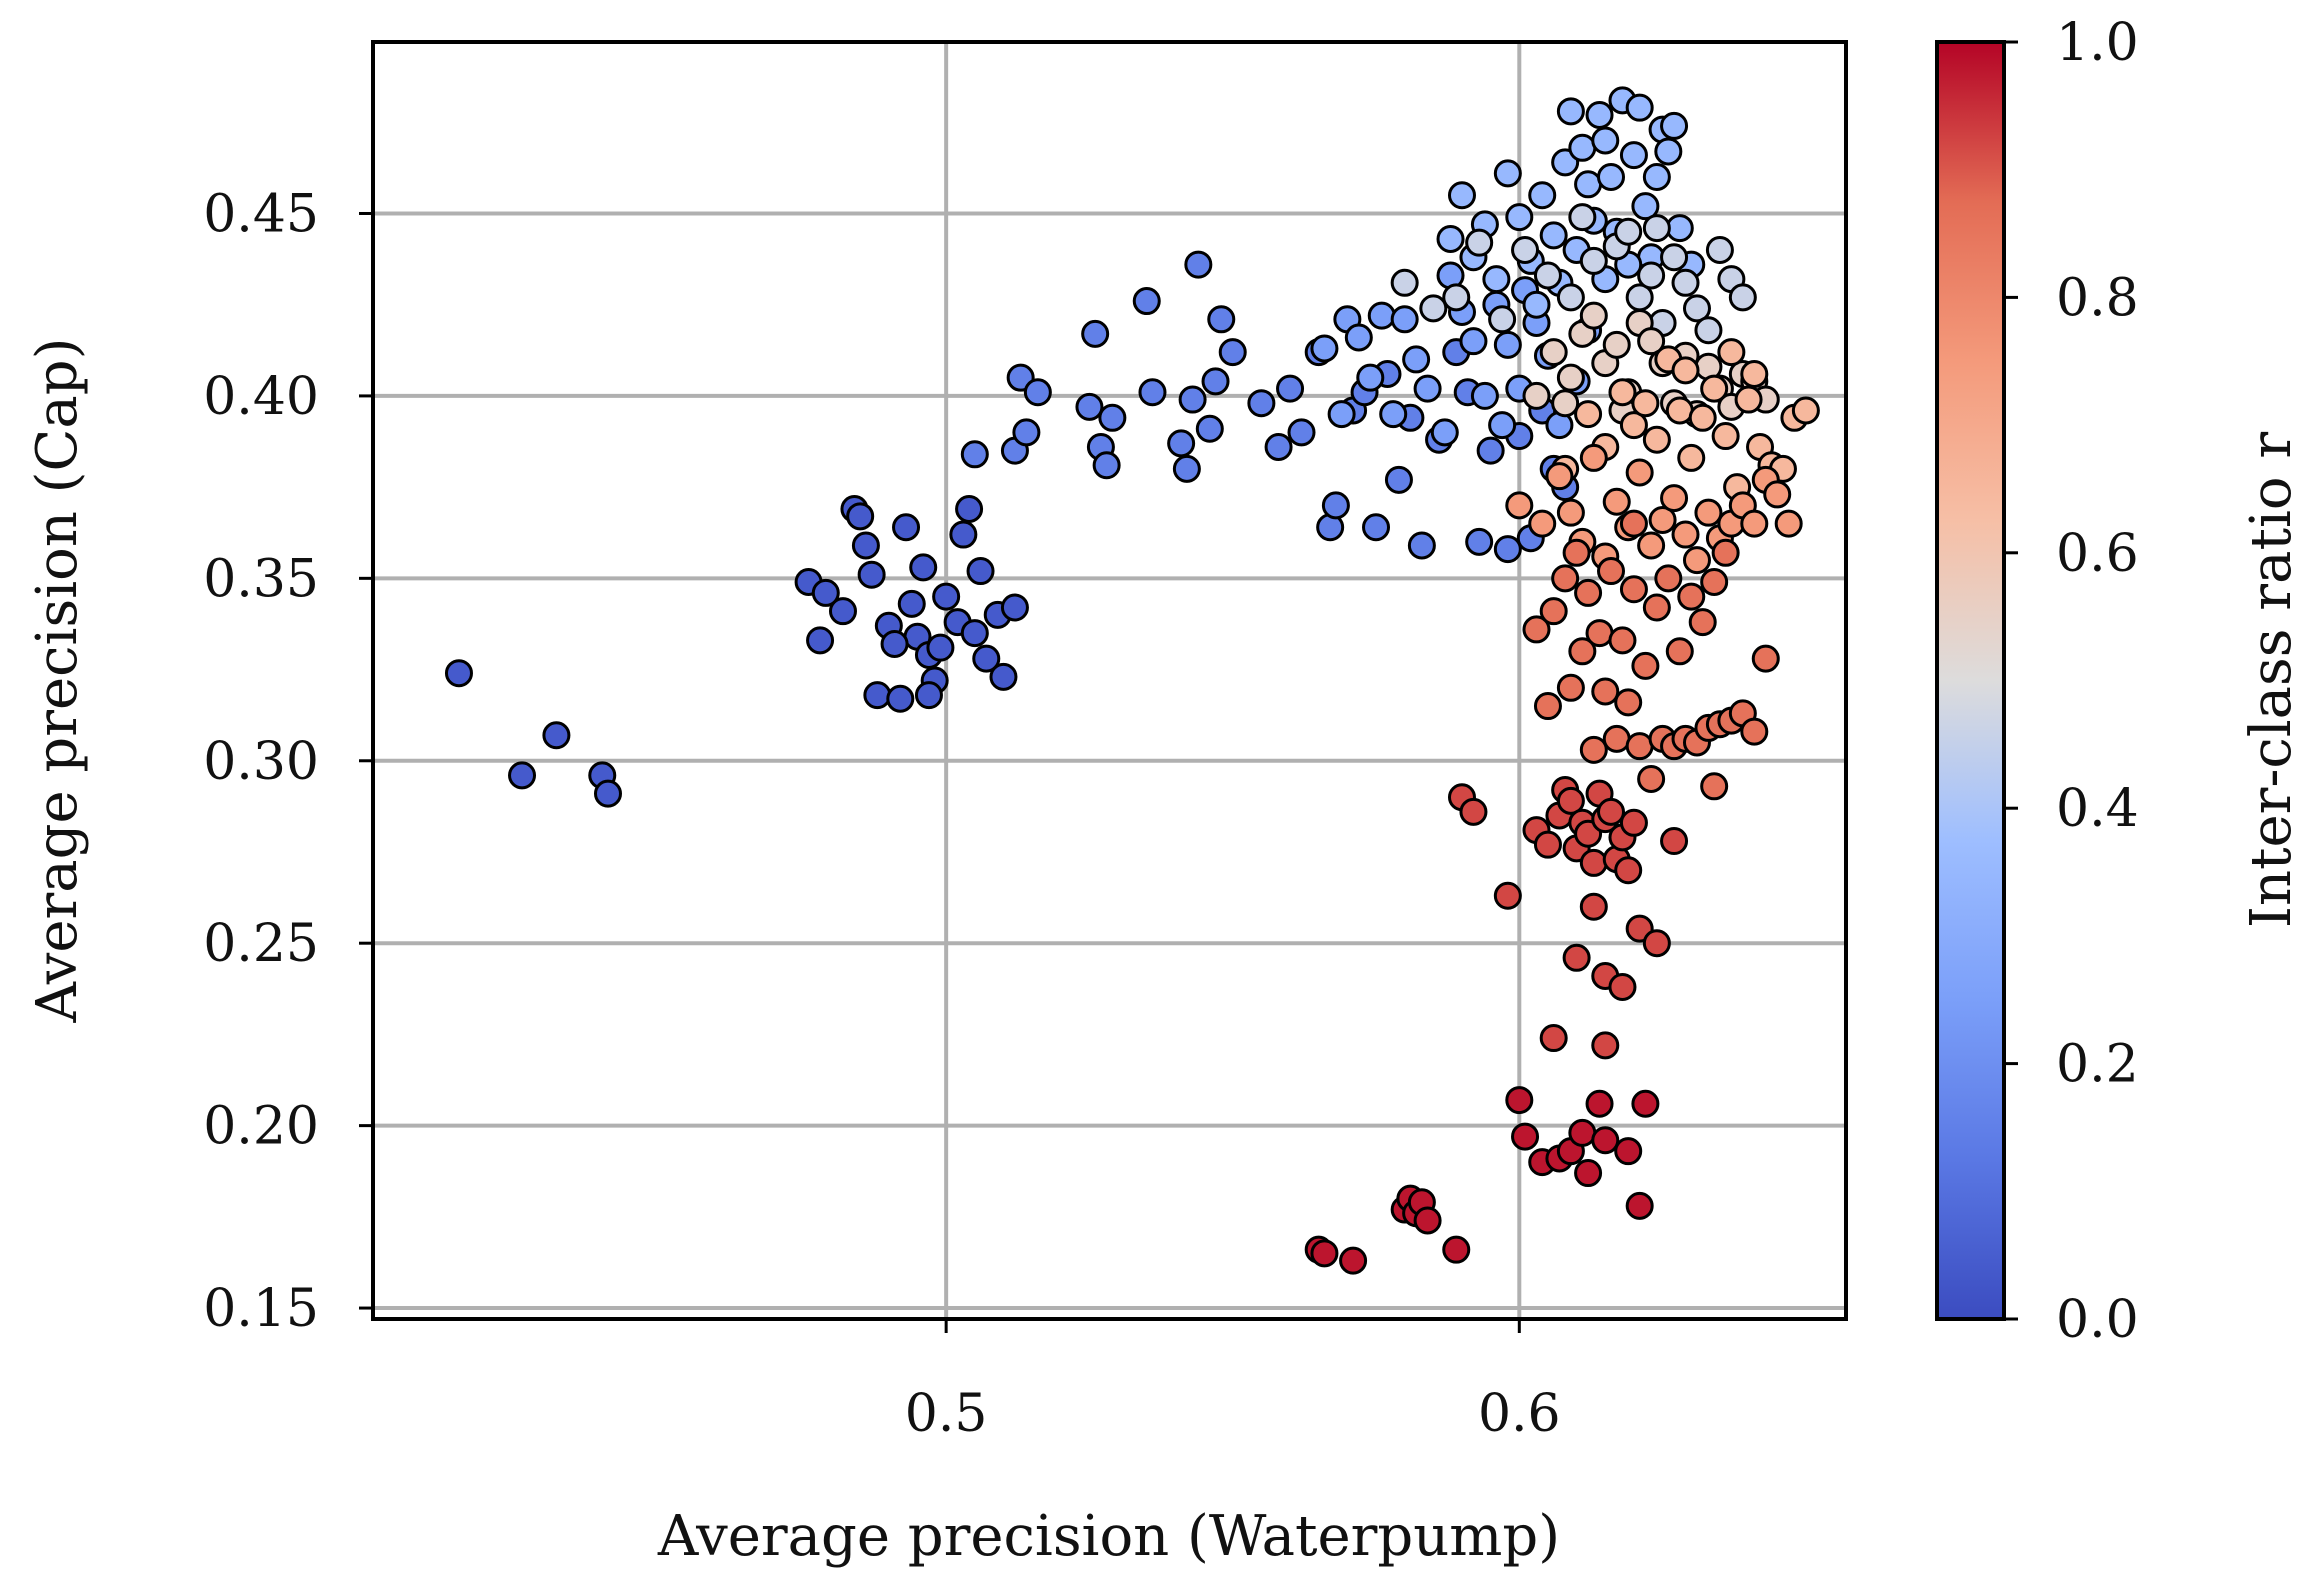 The width and height of the screenshot is (2309, 1595). Describe the element at coordinates (2097, 1320) in the screenshot. I see `colorbar-tick-label: 0.0` at that location.